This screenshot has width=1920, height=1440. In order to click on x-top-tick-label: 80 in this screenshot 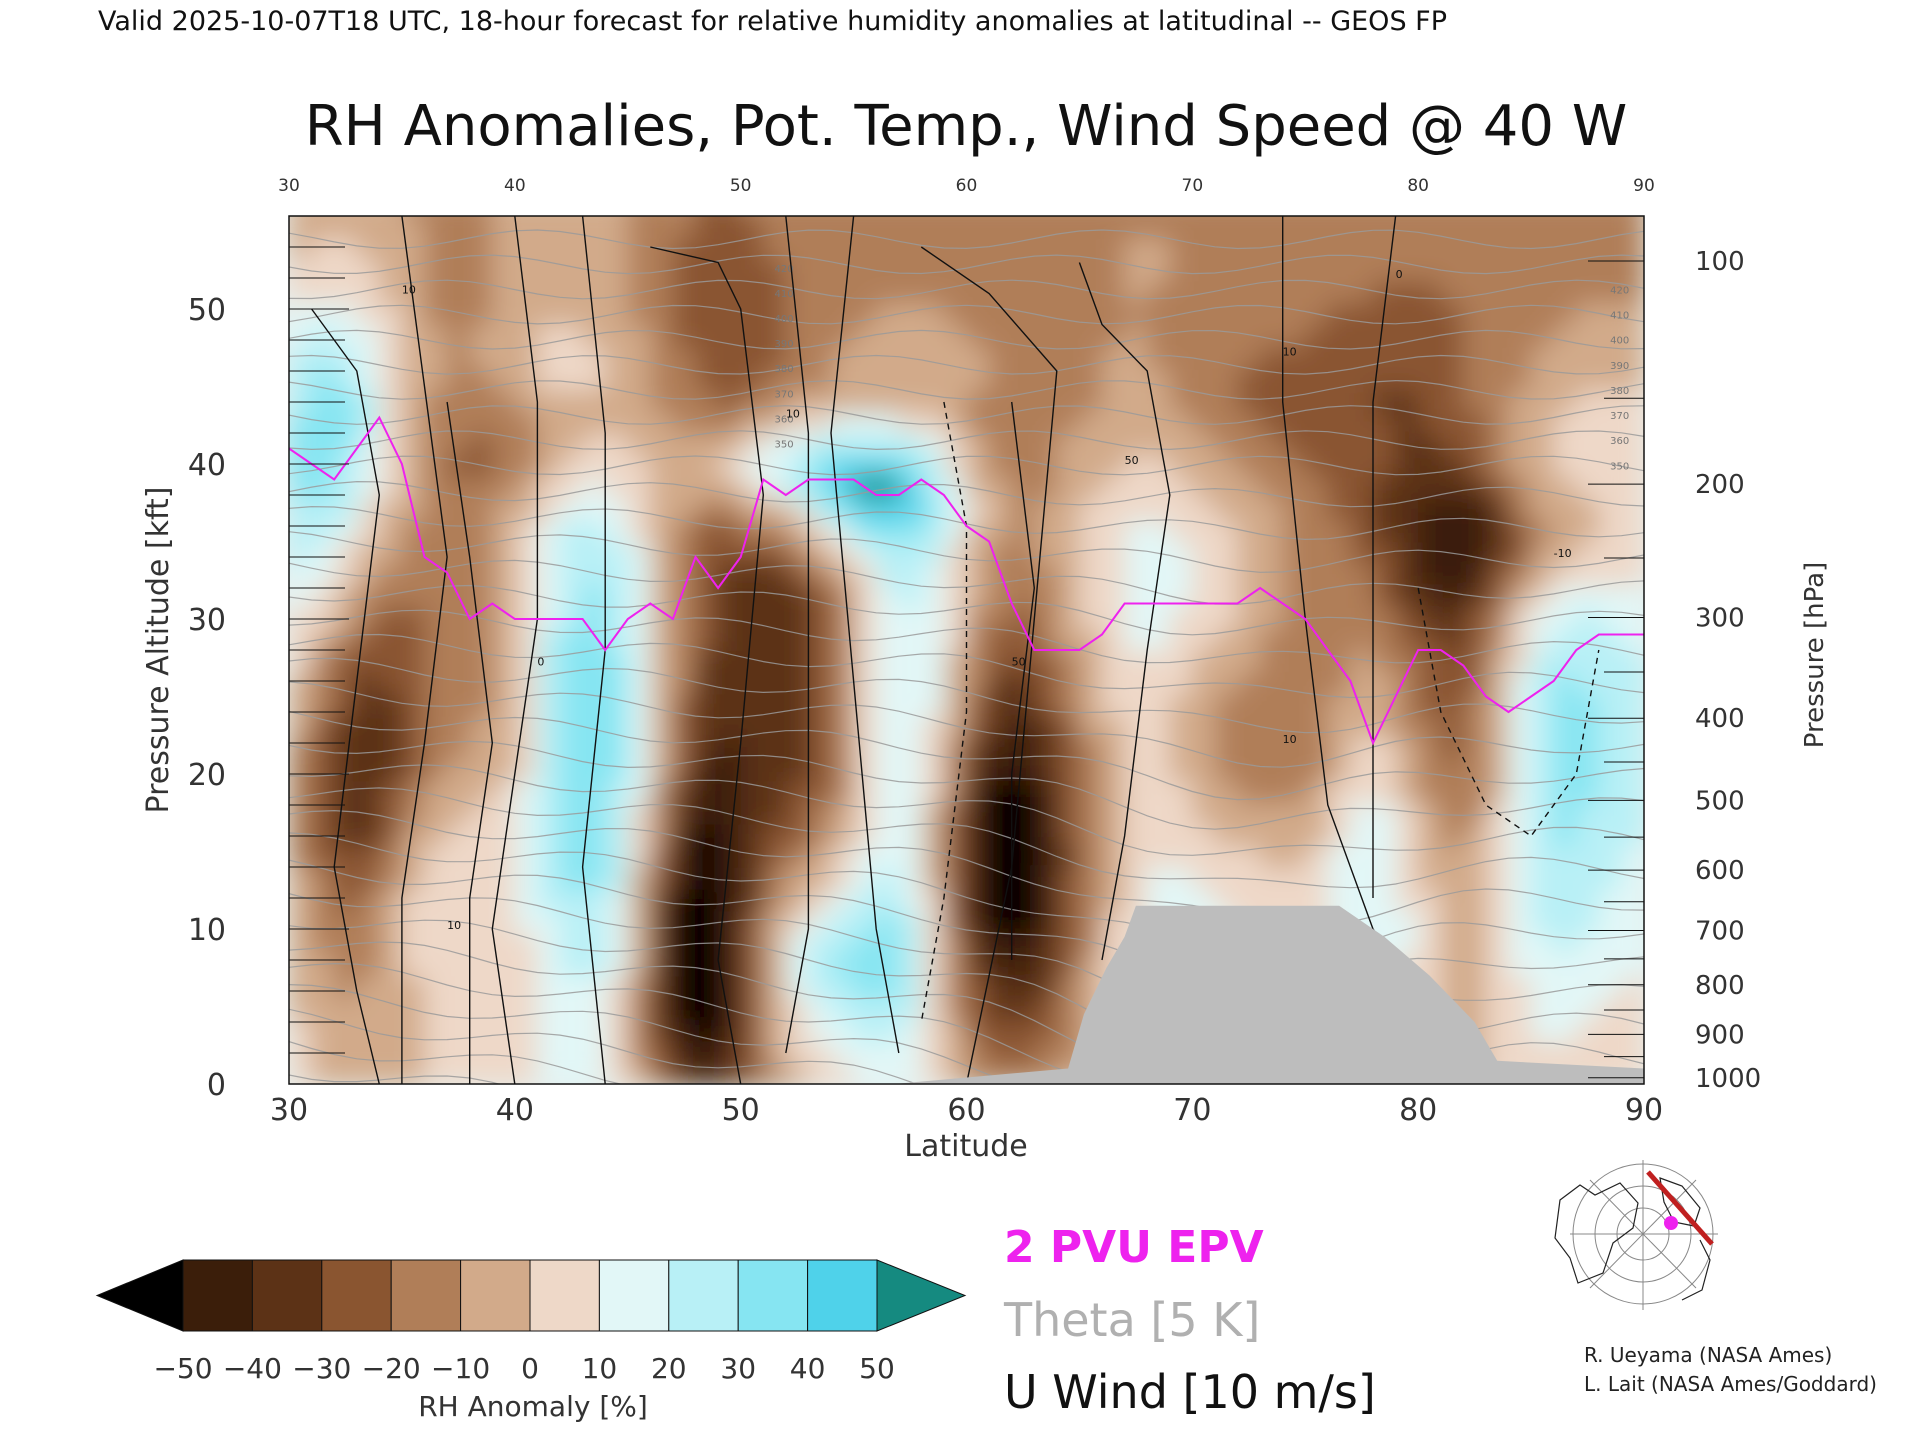, I will do `click(1418, 186)`.